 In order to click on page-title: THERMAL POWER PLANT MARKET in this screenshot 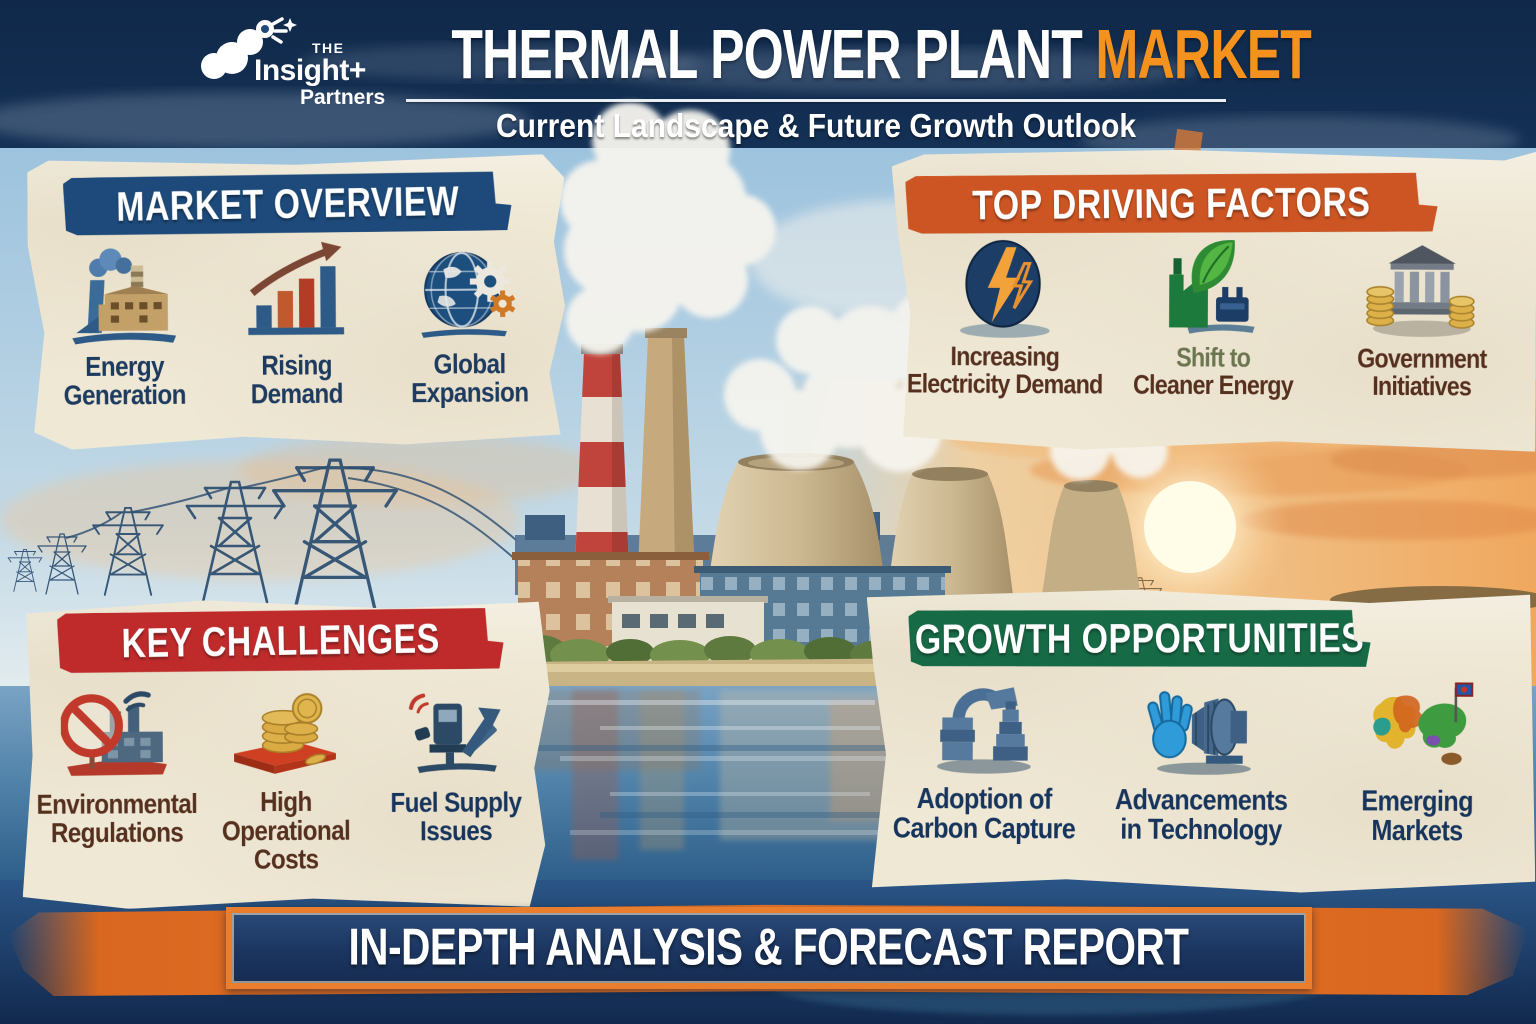, I will do `click(881, 54)`.